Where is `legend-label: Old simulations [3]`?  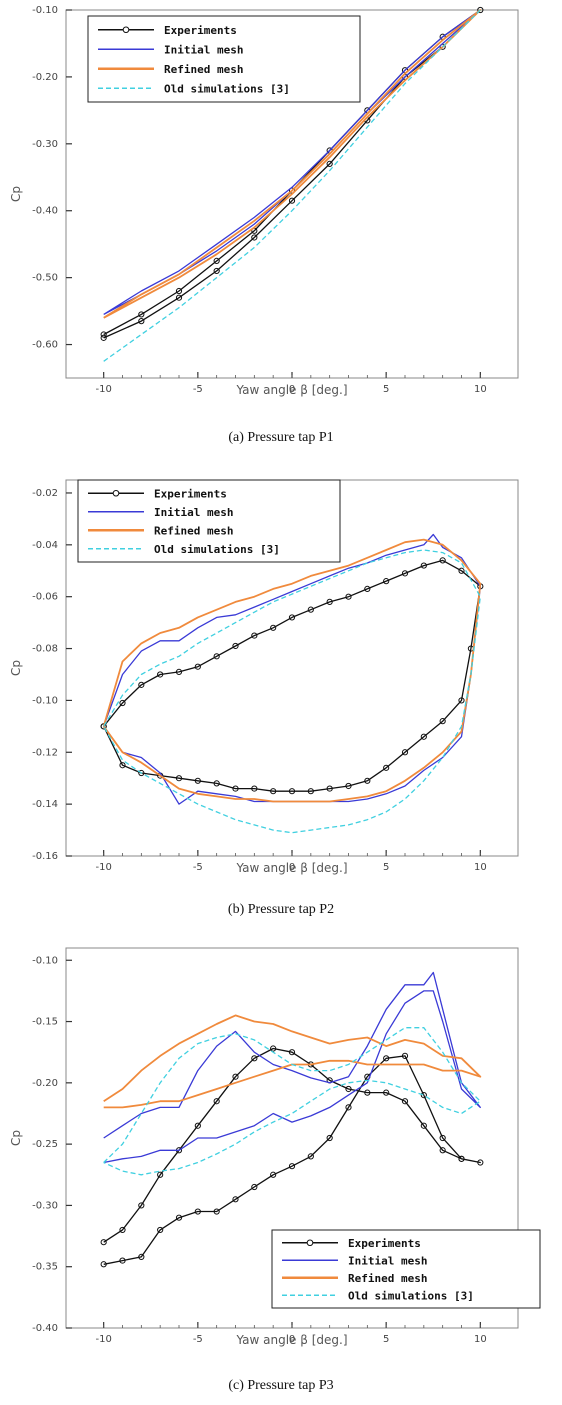
legend-label: Old simulations [3] is located at coordinates (227, 88).